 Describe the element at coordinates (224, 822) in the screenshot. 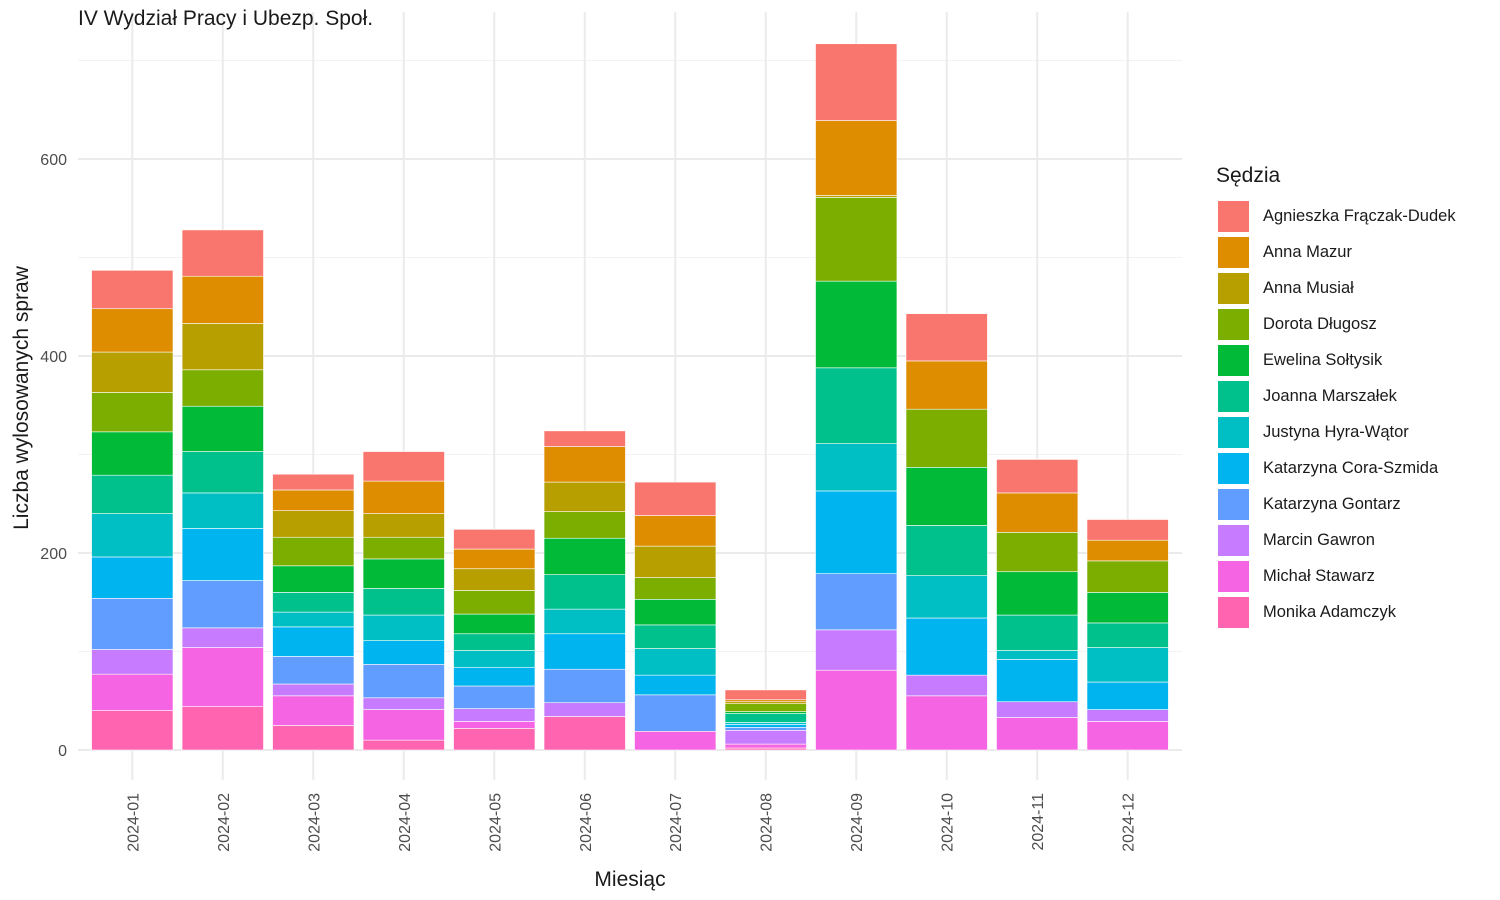

I see `x-tick-label: 2024-02` at that location.